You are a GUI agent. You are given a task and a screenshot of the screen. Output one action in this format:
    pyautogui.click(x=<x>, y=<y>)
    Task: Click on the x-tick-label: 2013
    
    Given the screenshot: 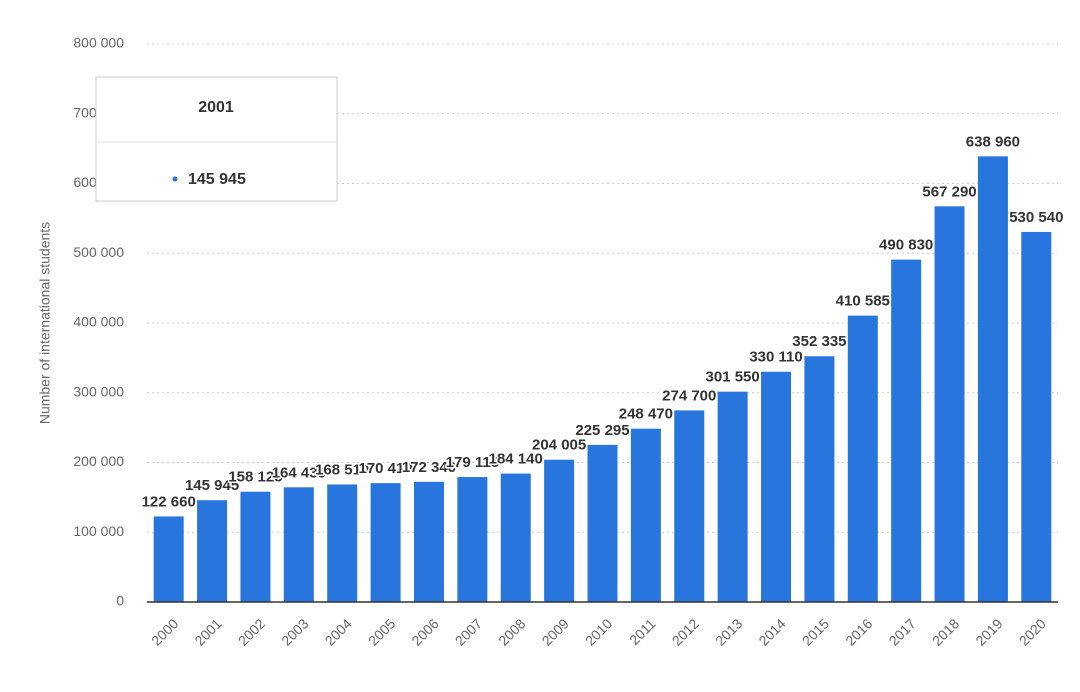 What is the action you would take?
    pyautogui.click(x=728, y=631)
    